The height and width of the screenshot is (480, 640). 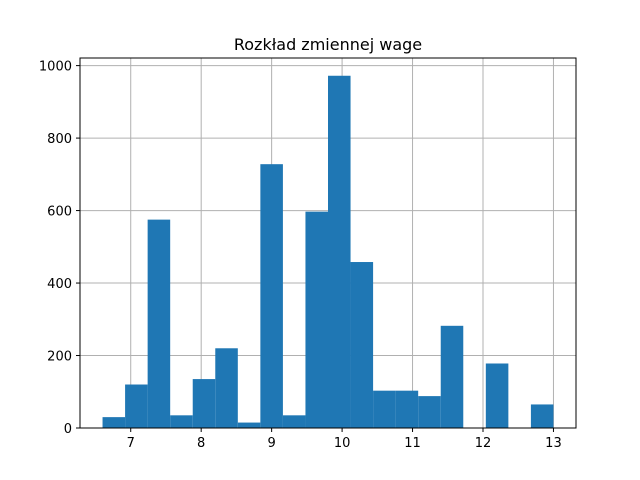 What do you see at coordinates (271, 443) in the screenshot?
I see `x-tick-label: 9` at bounding box center [271, 443].